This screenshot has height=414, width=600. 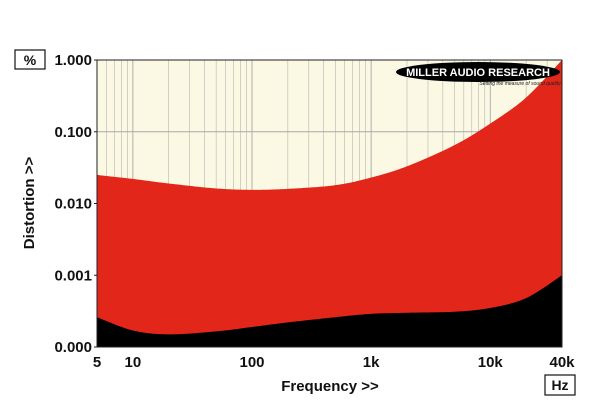 What do you see at coordinates (73, 132) in the screenshot?
I see `y-tick-label: 0.100` at bounding box center [73, 132].